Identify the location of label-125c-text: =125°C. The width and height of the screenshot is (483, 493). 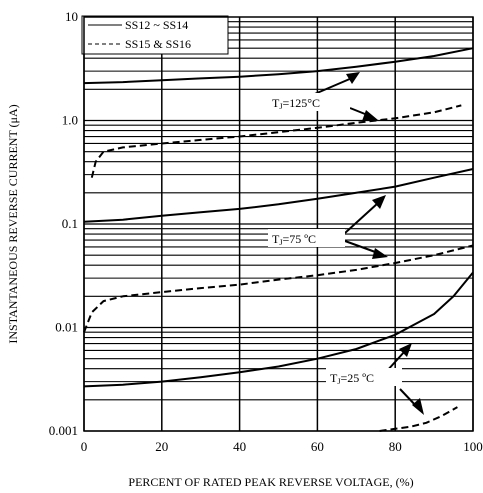
(301, 103).